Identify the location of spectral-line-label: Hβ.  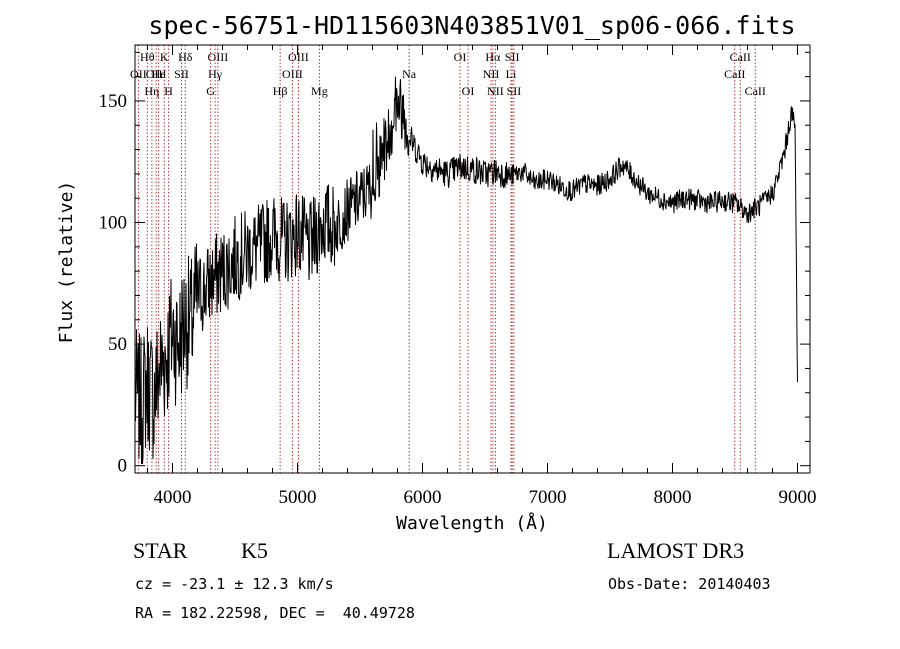
(280, 91).